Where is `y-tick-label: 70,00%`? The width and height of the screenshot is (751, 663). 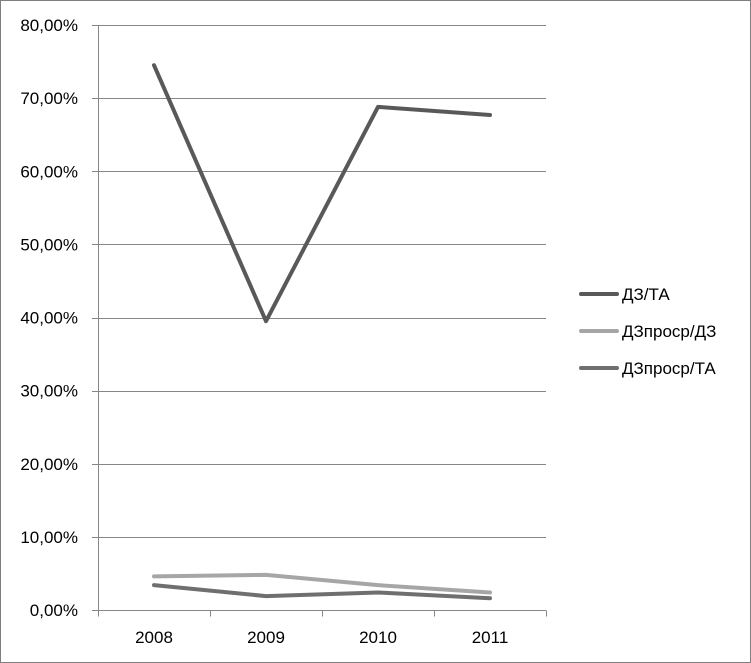
y-tick-label: 70,00% is located at coordinates (49, 98).